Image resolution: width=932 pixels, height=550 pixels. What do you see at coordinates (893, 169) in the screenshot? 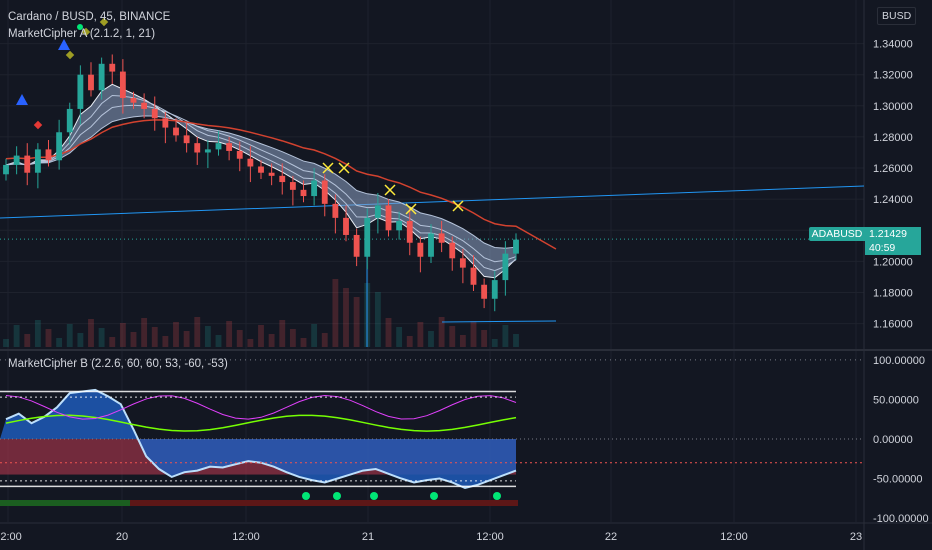
I see `price-tick-label: 1.26000` at bounding box center [893, 169].